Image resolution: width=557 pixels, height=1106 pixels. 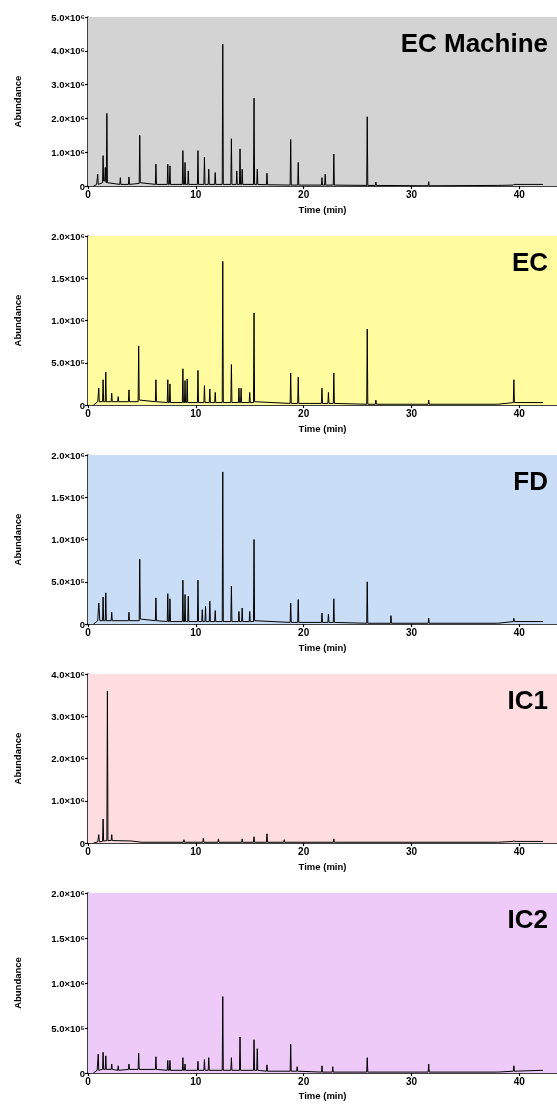 I want to click on chart-title: FD, so click(x=531, y=481).